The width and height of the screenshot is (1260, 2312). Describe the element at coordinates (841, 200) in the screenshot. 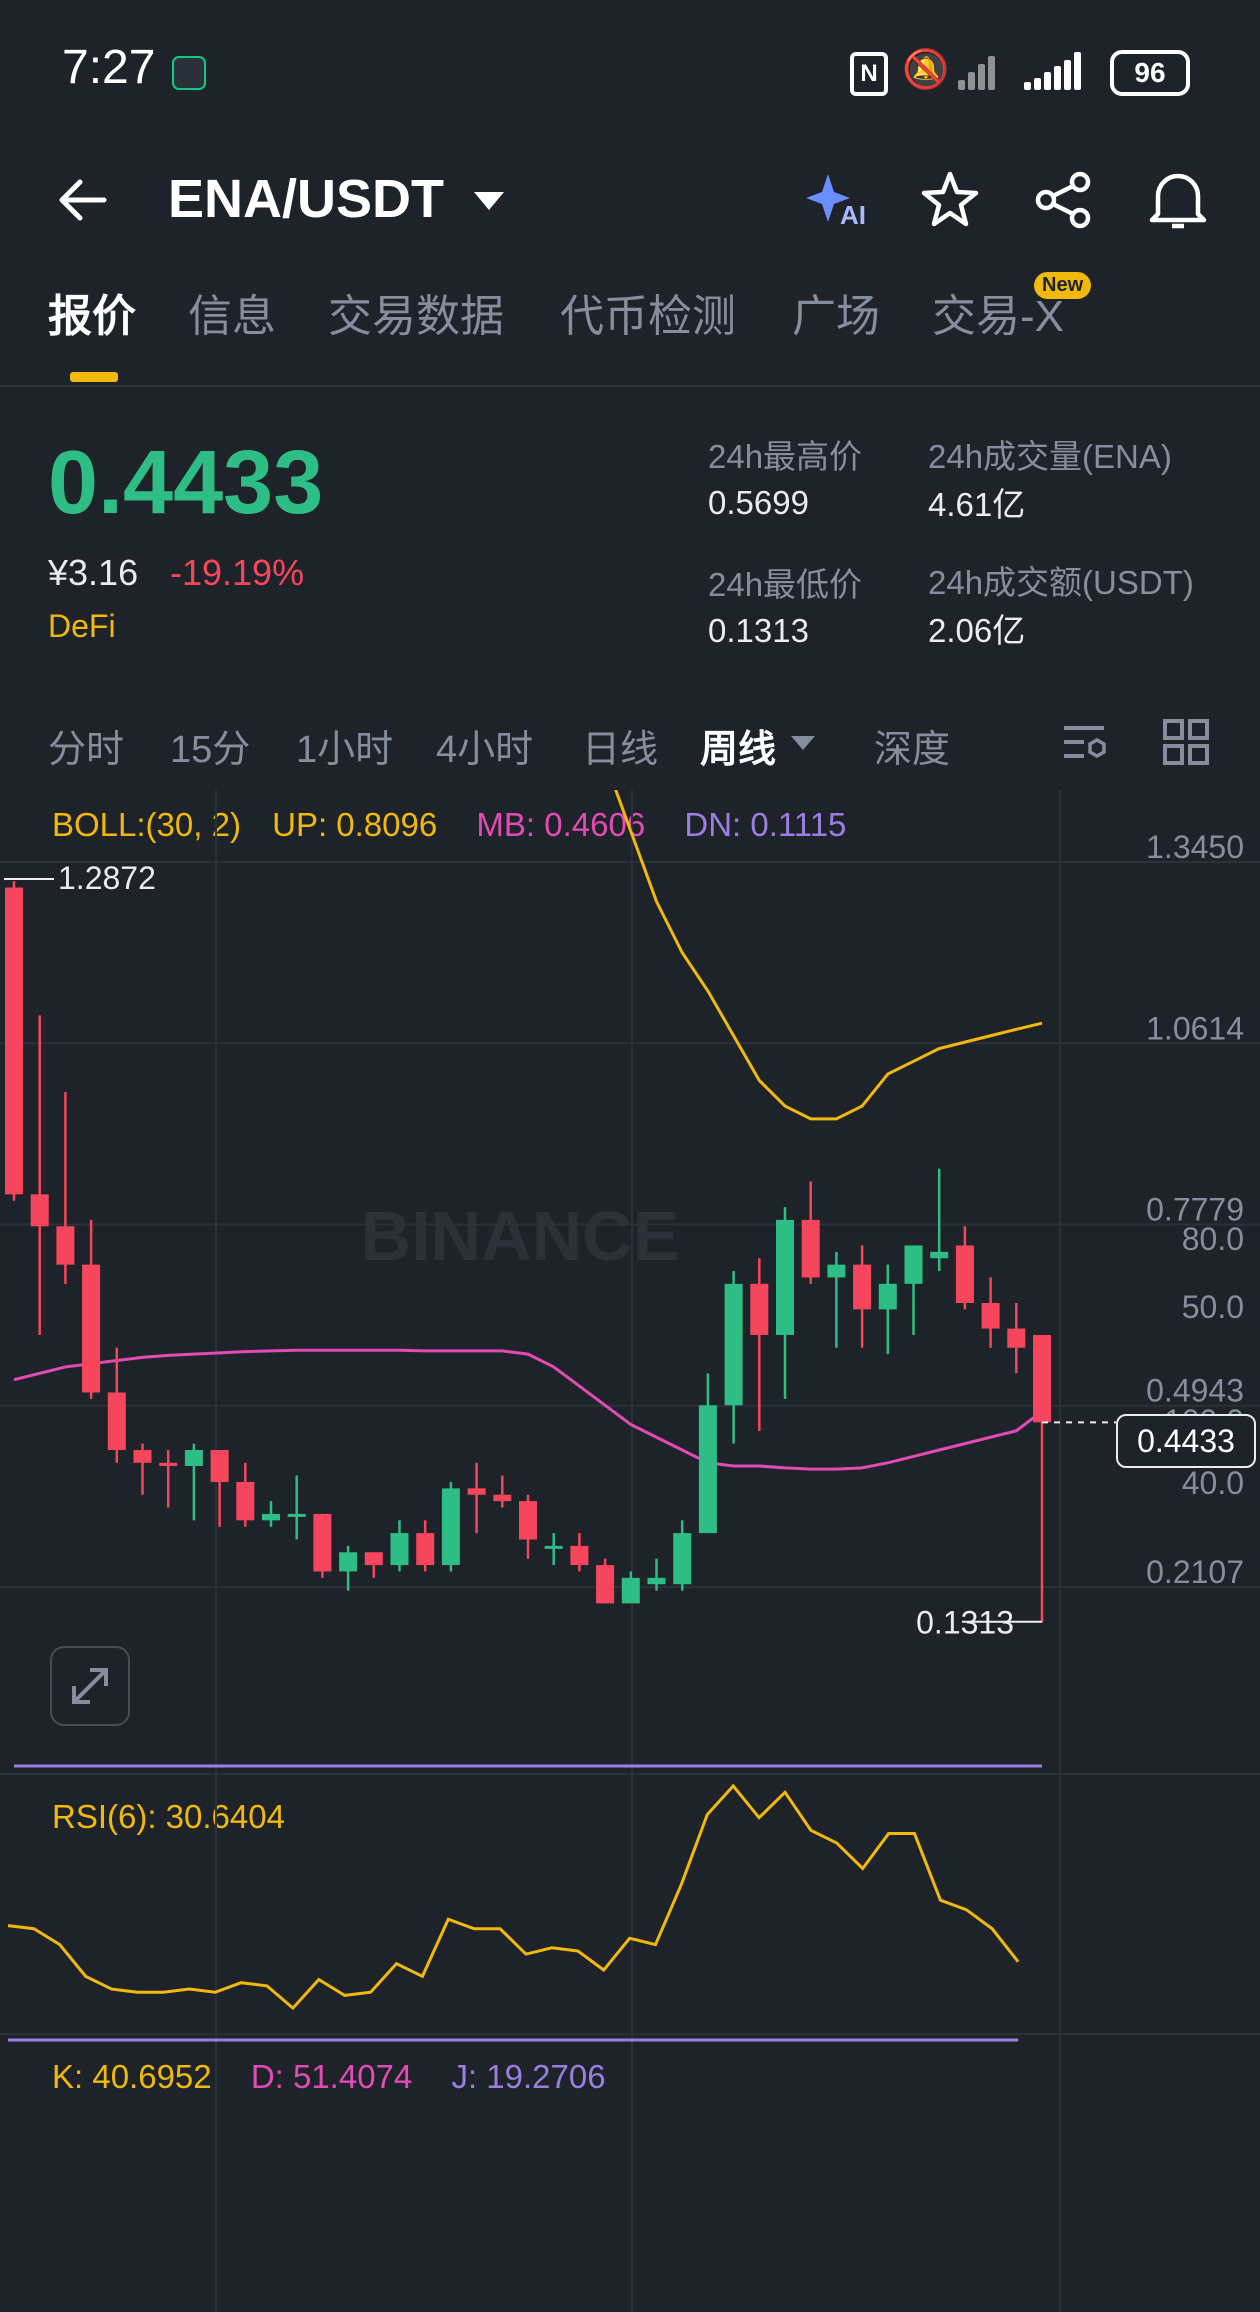

I see `ai-sparkle-icon: AI` at that location.